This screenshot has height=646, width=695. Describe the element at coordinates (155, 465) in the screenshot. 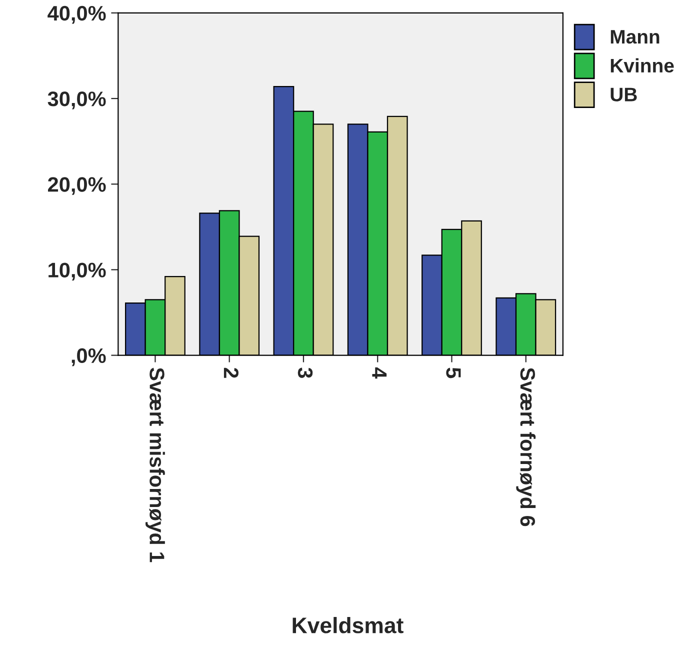

I see `x-tick-label: Svært misfornøyd 1` at that location.